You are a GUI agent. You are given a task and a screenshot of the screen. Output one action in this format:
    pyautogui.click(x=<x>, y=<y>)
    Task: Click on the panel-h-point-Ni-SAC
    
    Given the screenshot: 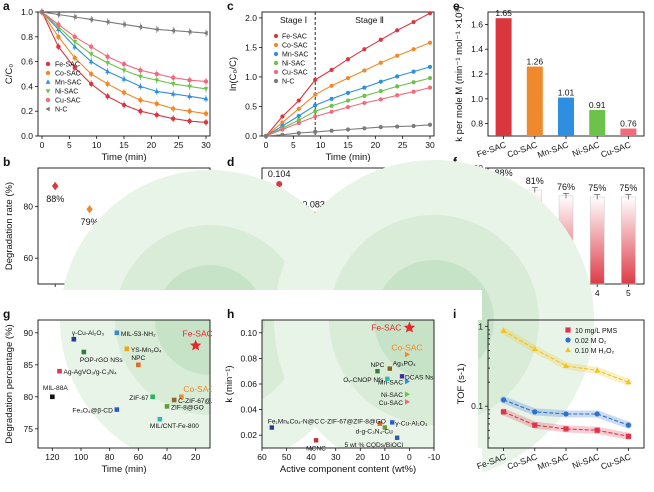 What is the action you would take?
    pyautogui.click(x=407, y=394)
    